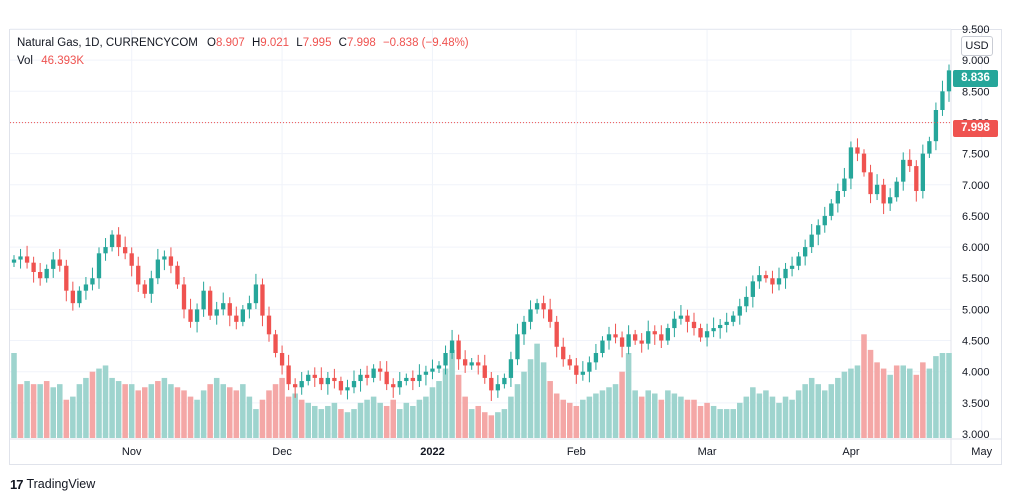  I want to click on close-label: C, so click(342, 43).